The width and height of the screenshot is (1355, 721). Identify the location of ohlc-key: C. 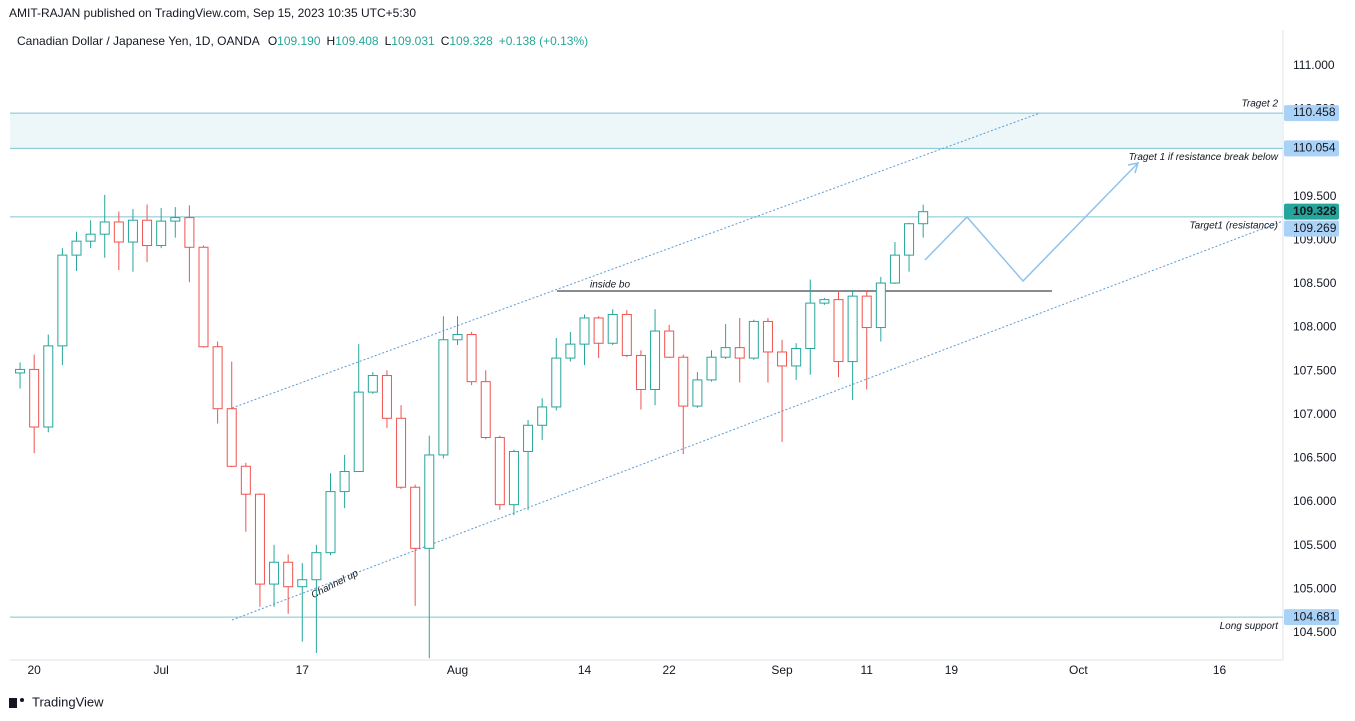
(445, 41).